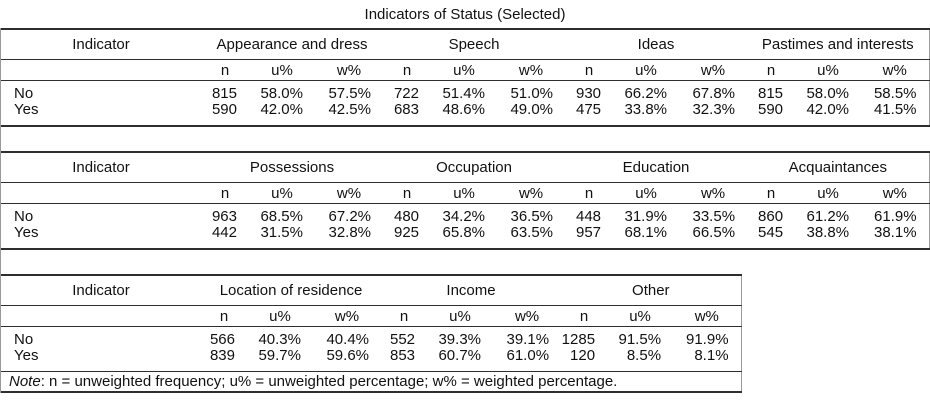  Describe the element at coordinates (828, 93) in the screenshot. I see `value-cell: 58.0%` at that location.